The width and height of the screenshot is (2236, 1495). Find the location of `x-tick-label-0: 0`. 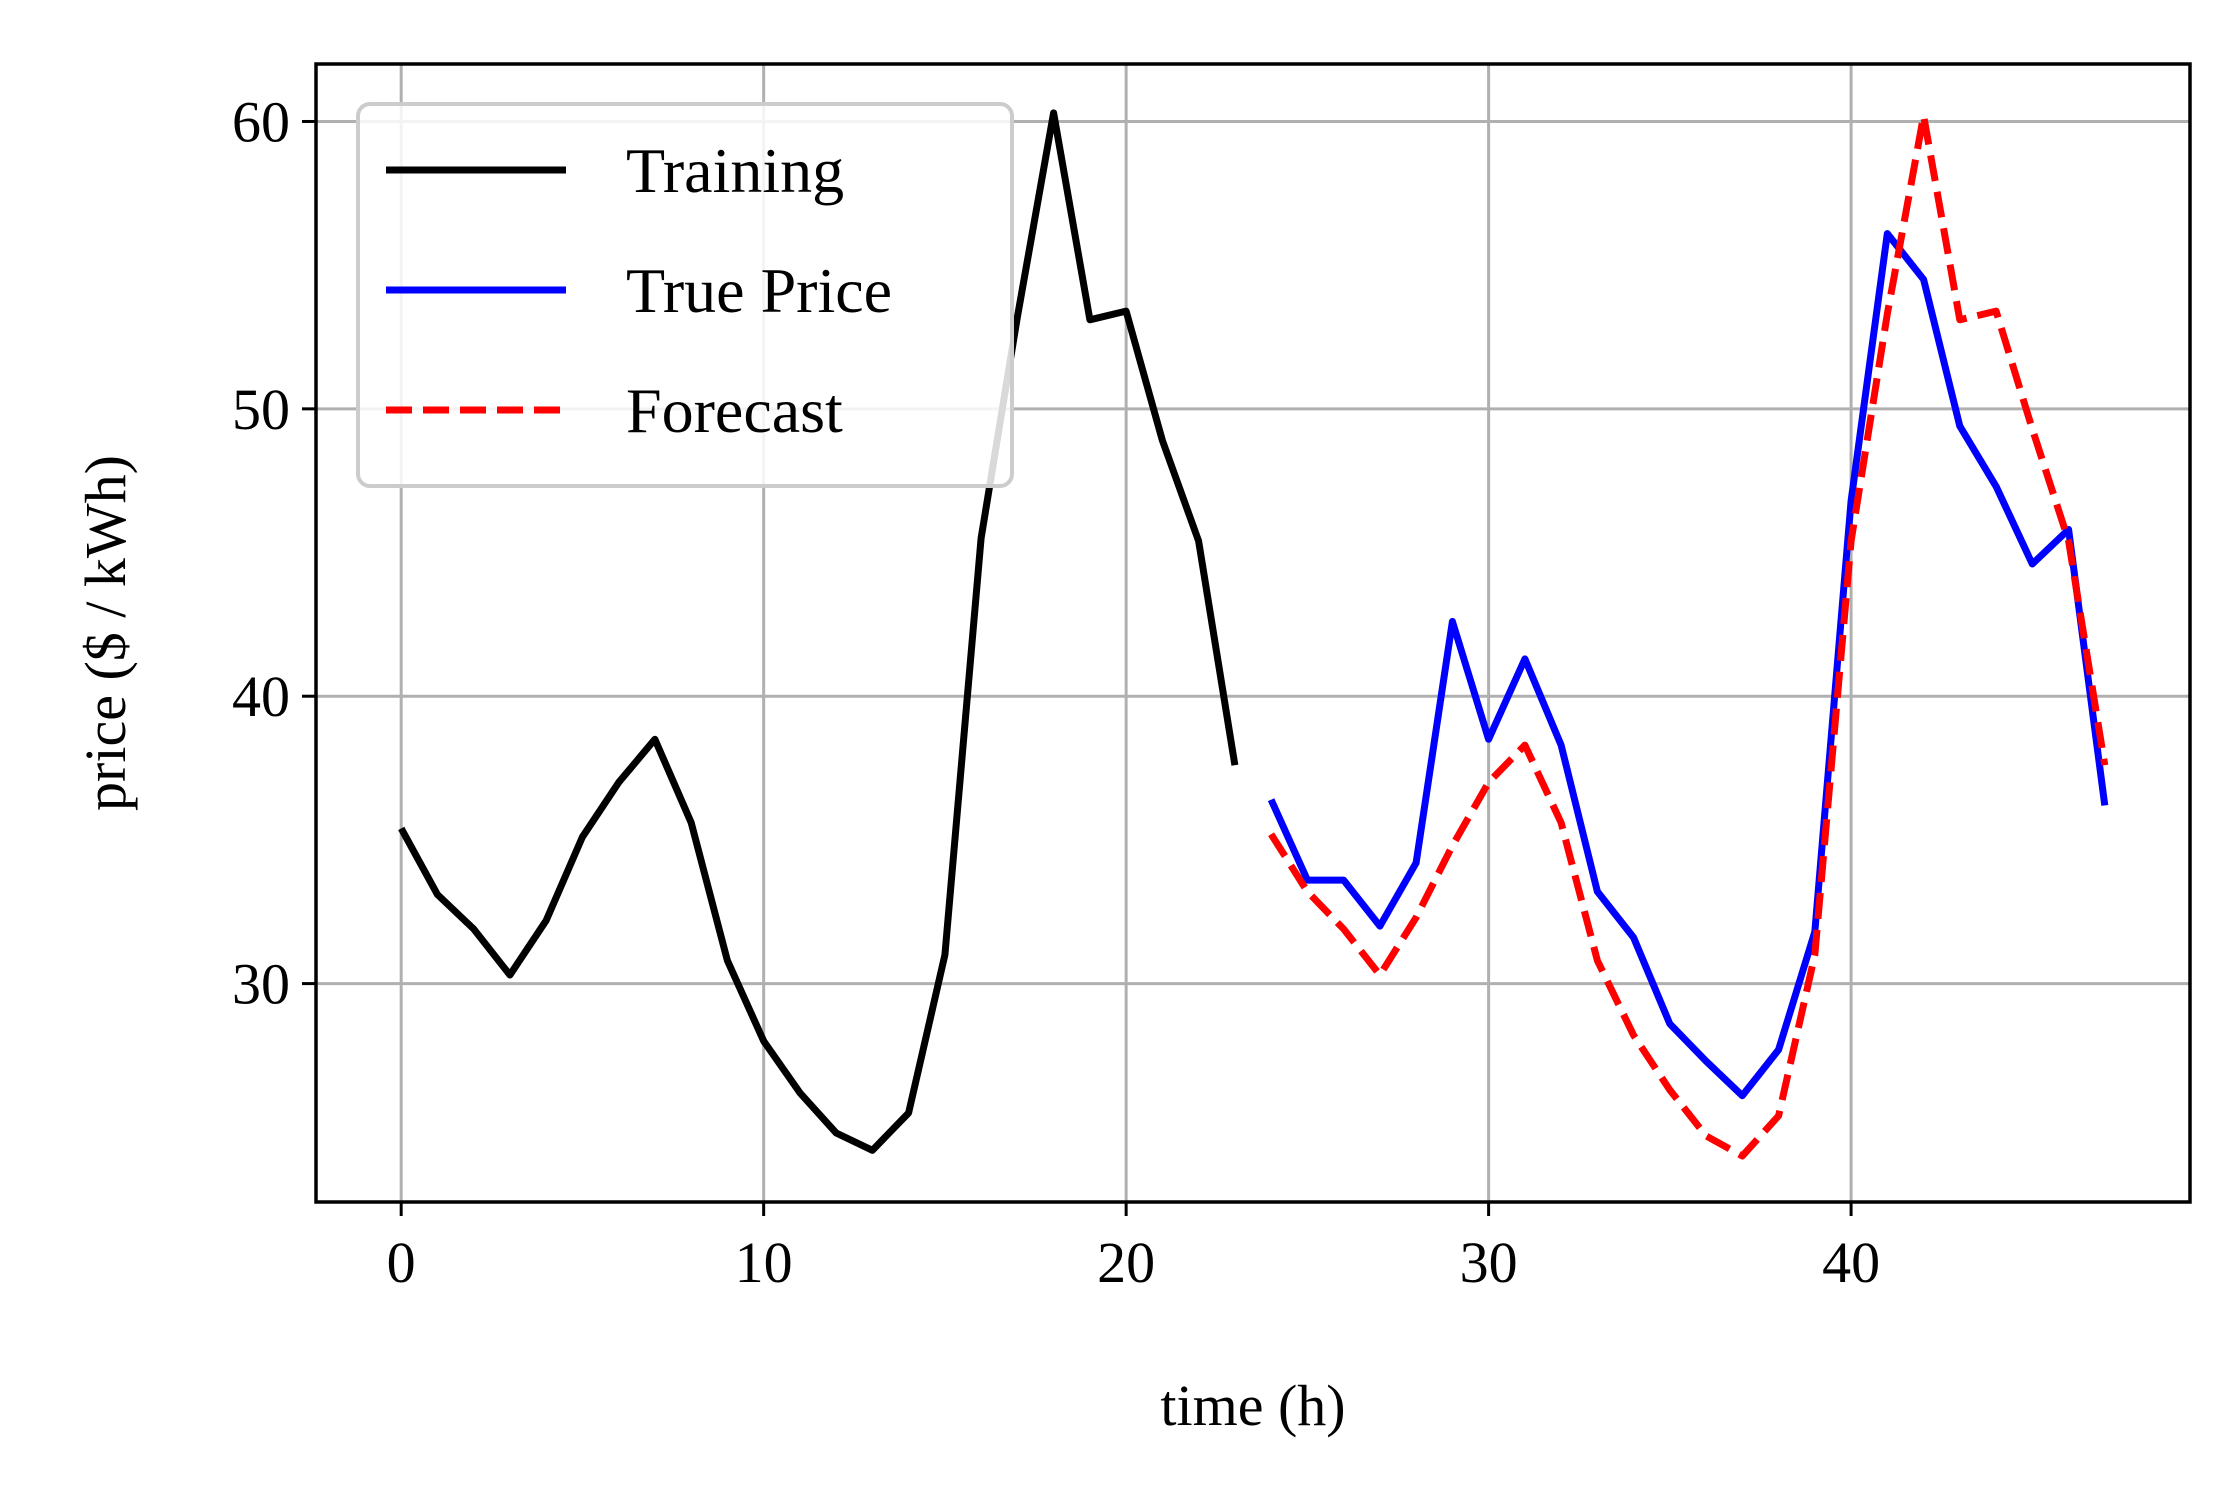

x-tick-label-0: 0 is located at coordinates (401, 1262).